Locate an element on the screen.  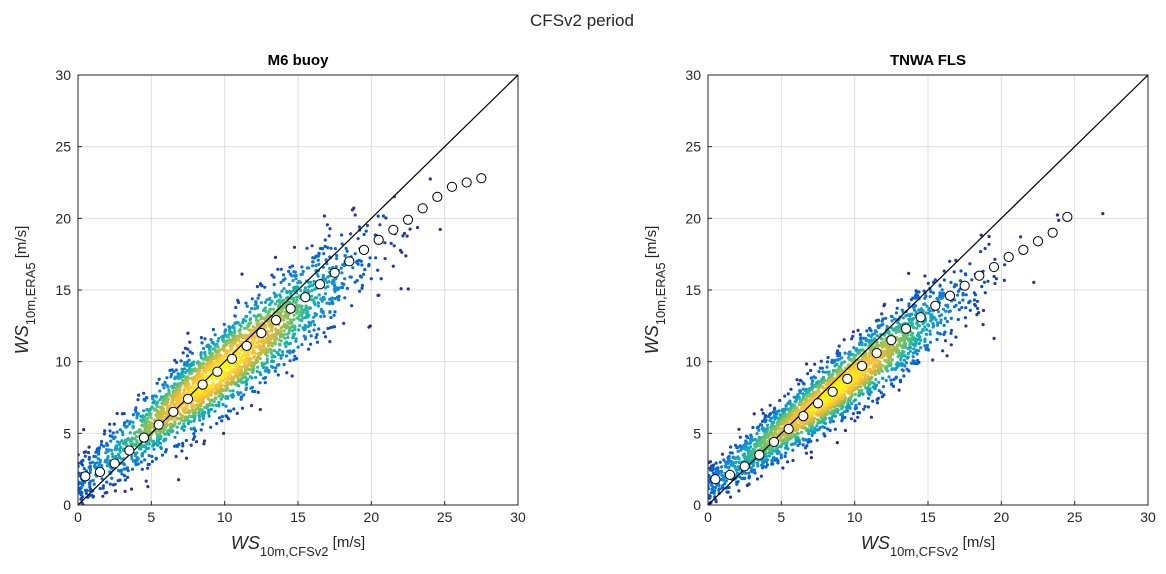
figure-suptitle: CFSv2 period is located at coordinates (582, 20).